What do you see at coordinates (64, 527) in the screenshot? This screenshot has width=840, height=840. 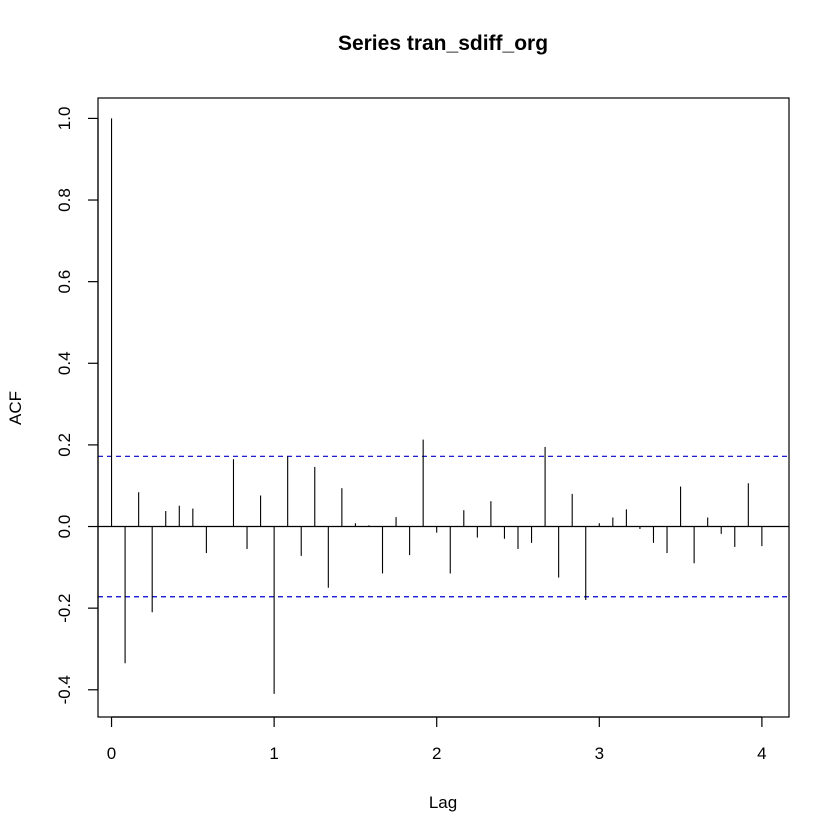 I see `y-tick-label: 0.0` at bounding box center [64, 527].